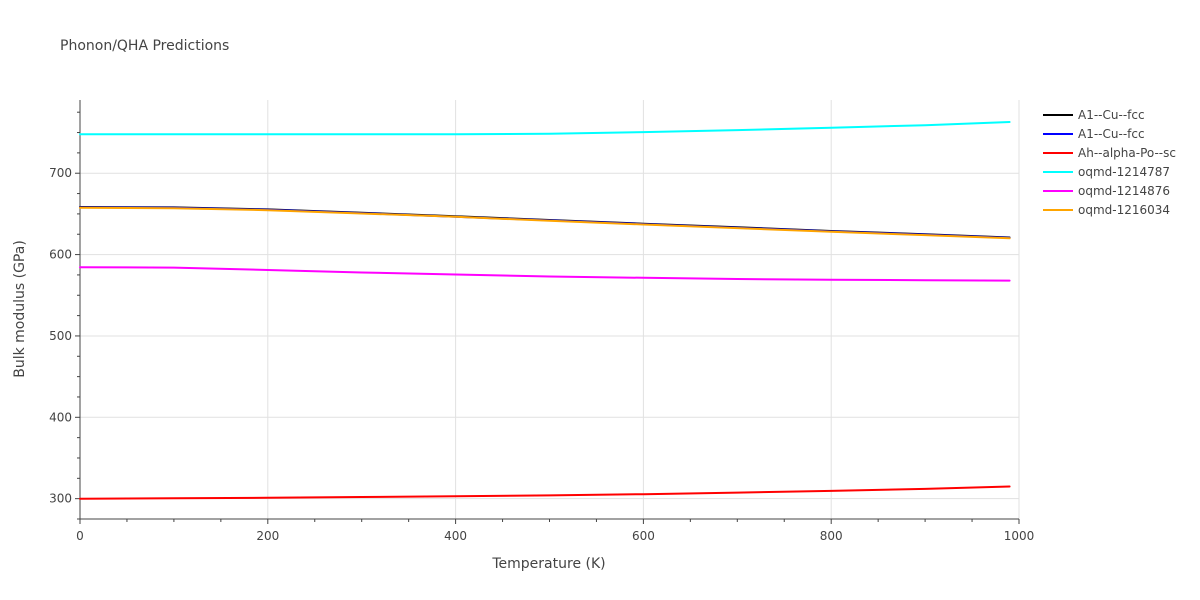 Image resolution: width=1200 pixels, height=600 pixels. Describe the element at coordinates (20, 309) in the screenshot. I see `y-axis-title: Bulk modulus (GPa)` at that location.